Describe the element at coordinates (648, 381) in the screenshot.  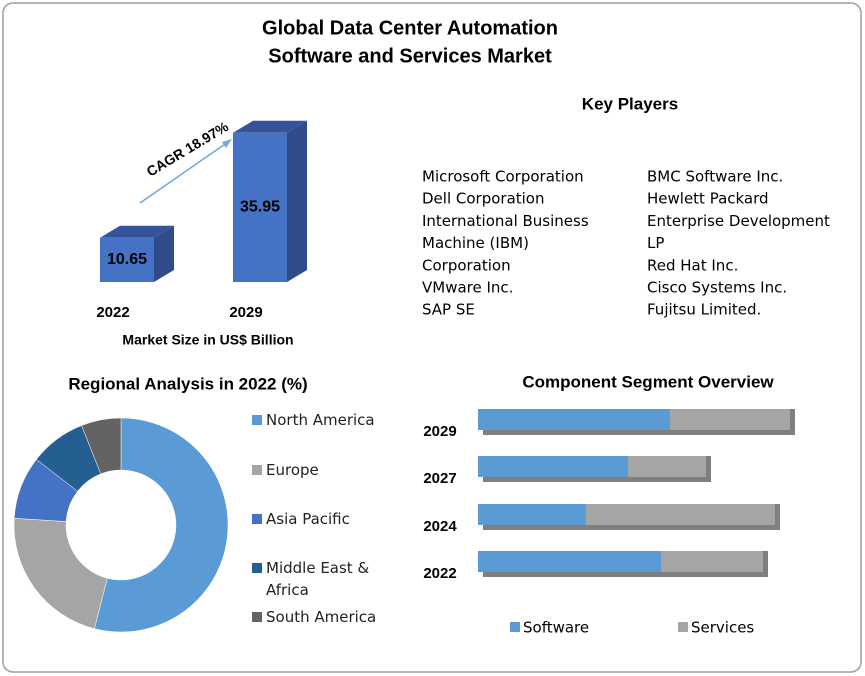
I see `chart-title: Component Segment Overview` at that location.